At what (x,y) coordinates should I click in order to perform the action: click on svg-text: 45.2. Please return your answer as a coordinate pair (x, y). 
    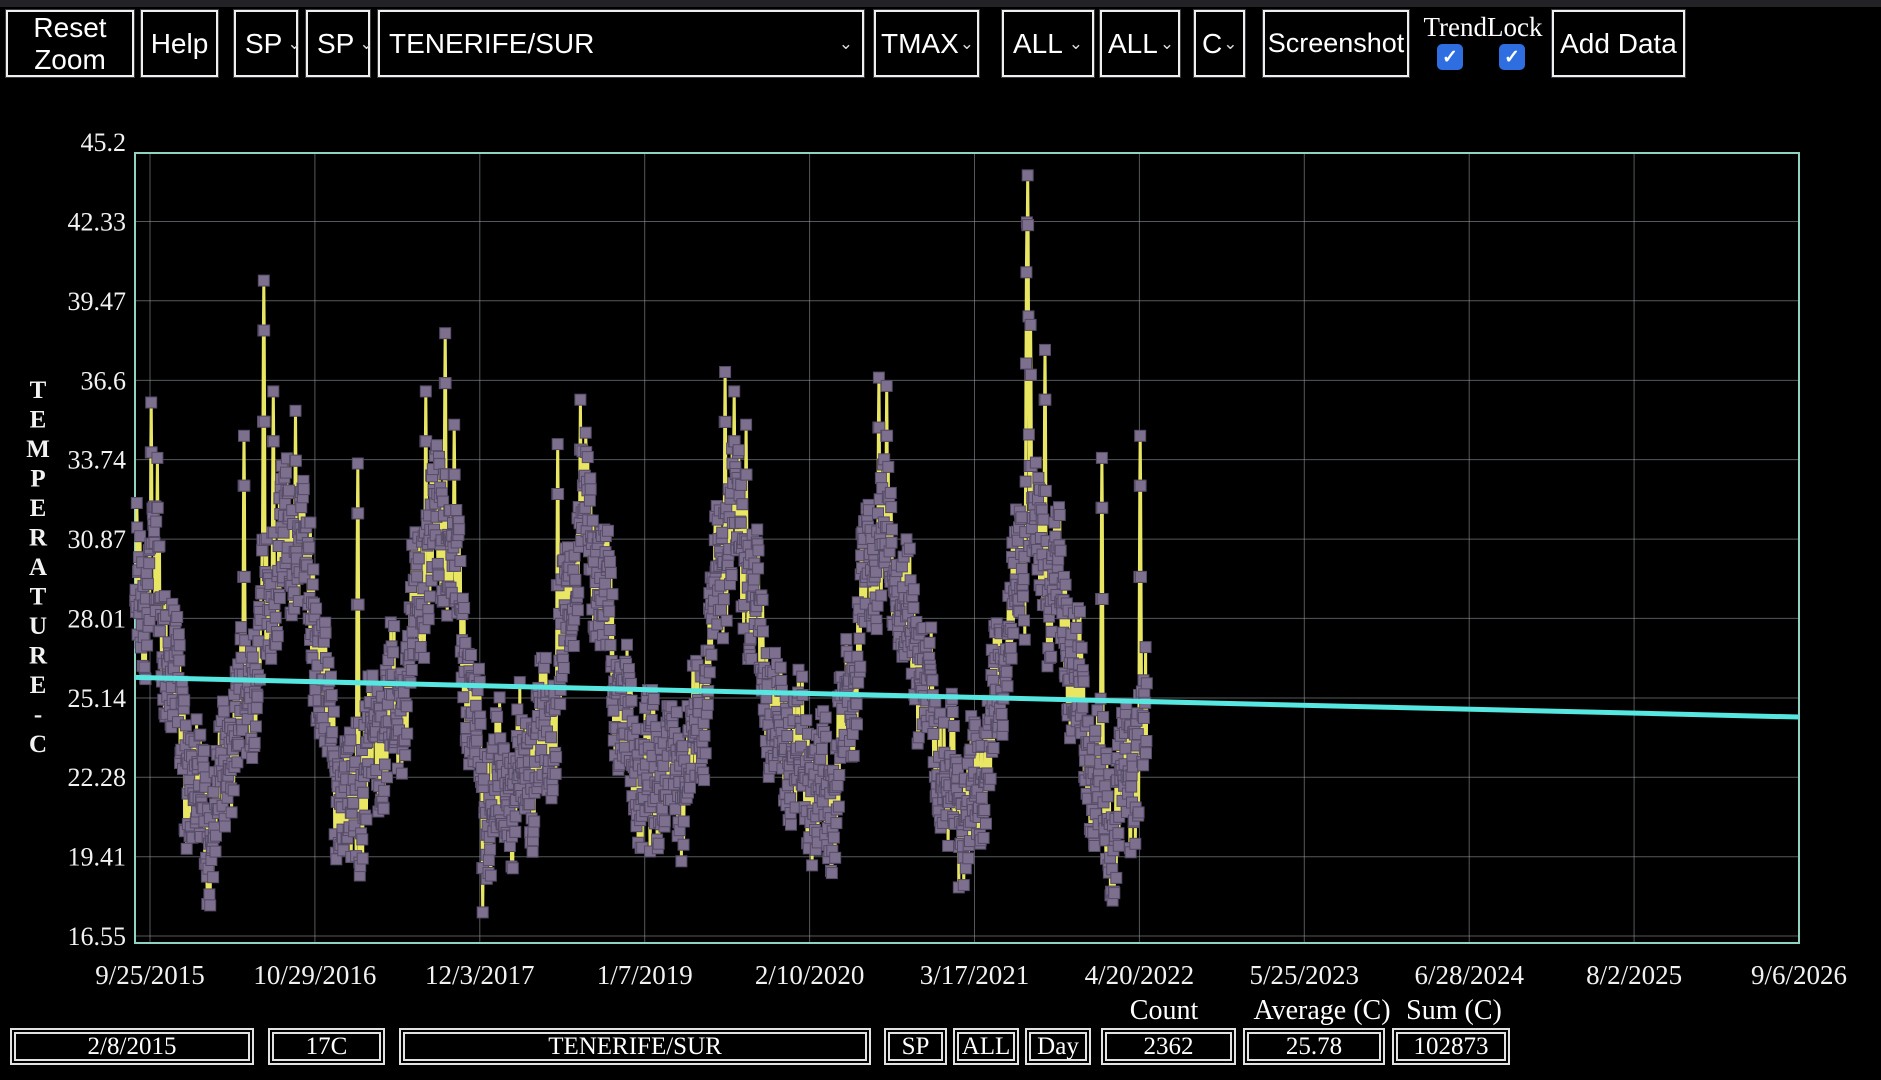
    Looking at the image, I should click on (104, 142).